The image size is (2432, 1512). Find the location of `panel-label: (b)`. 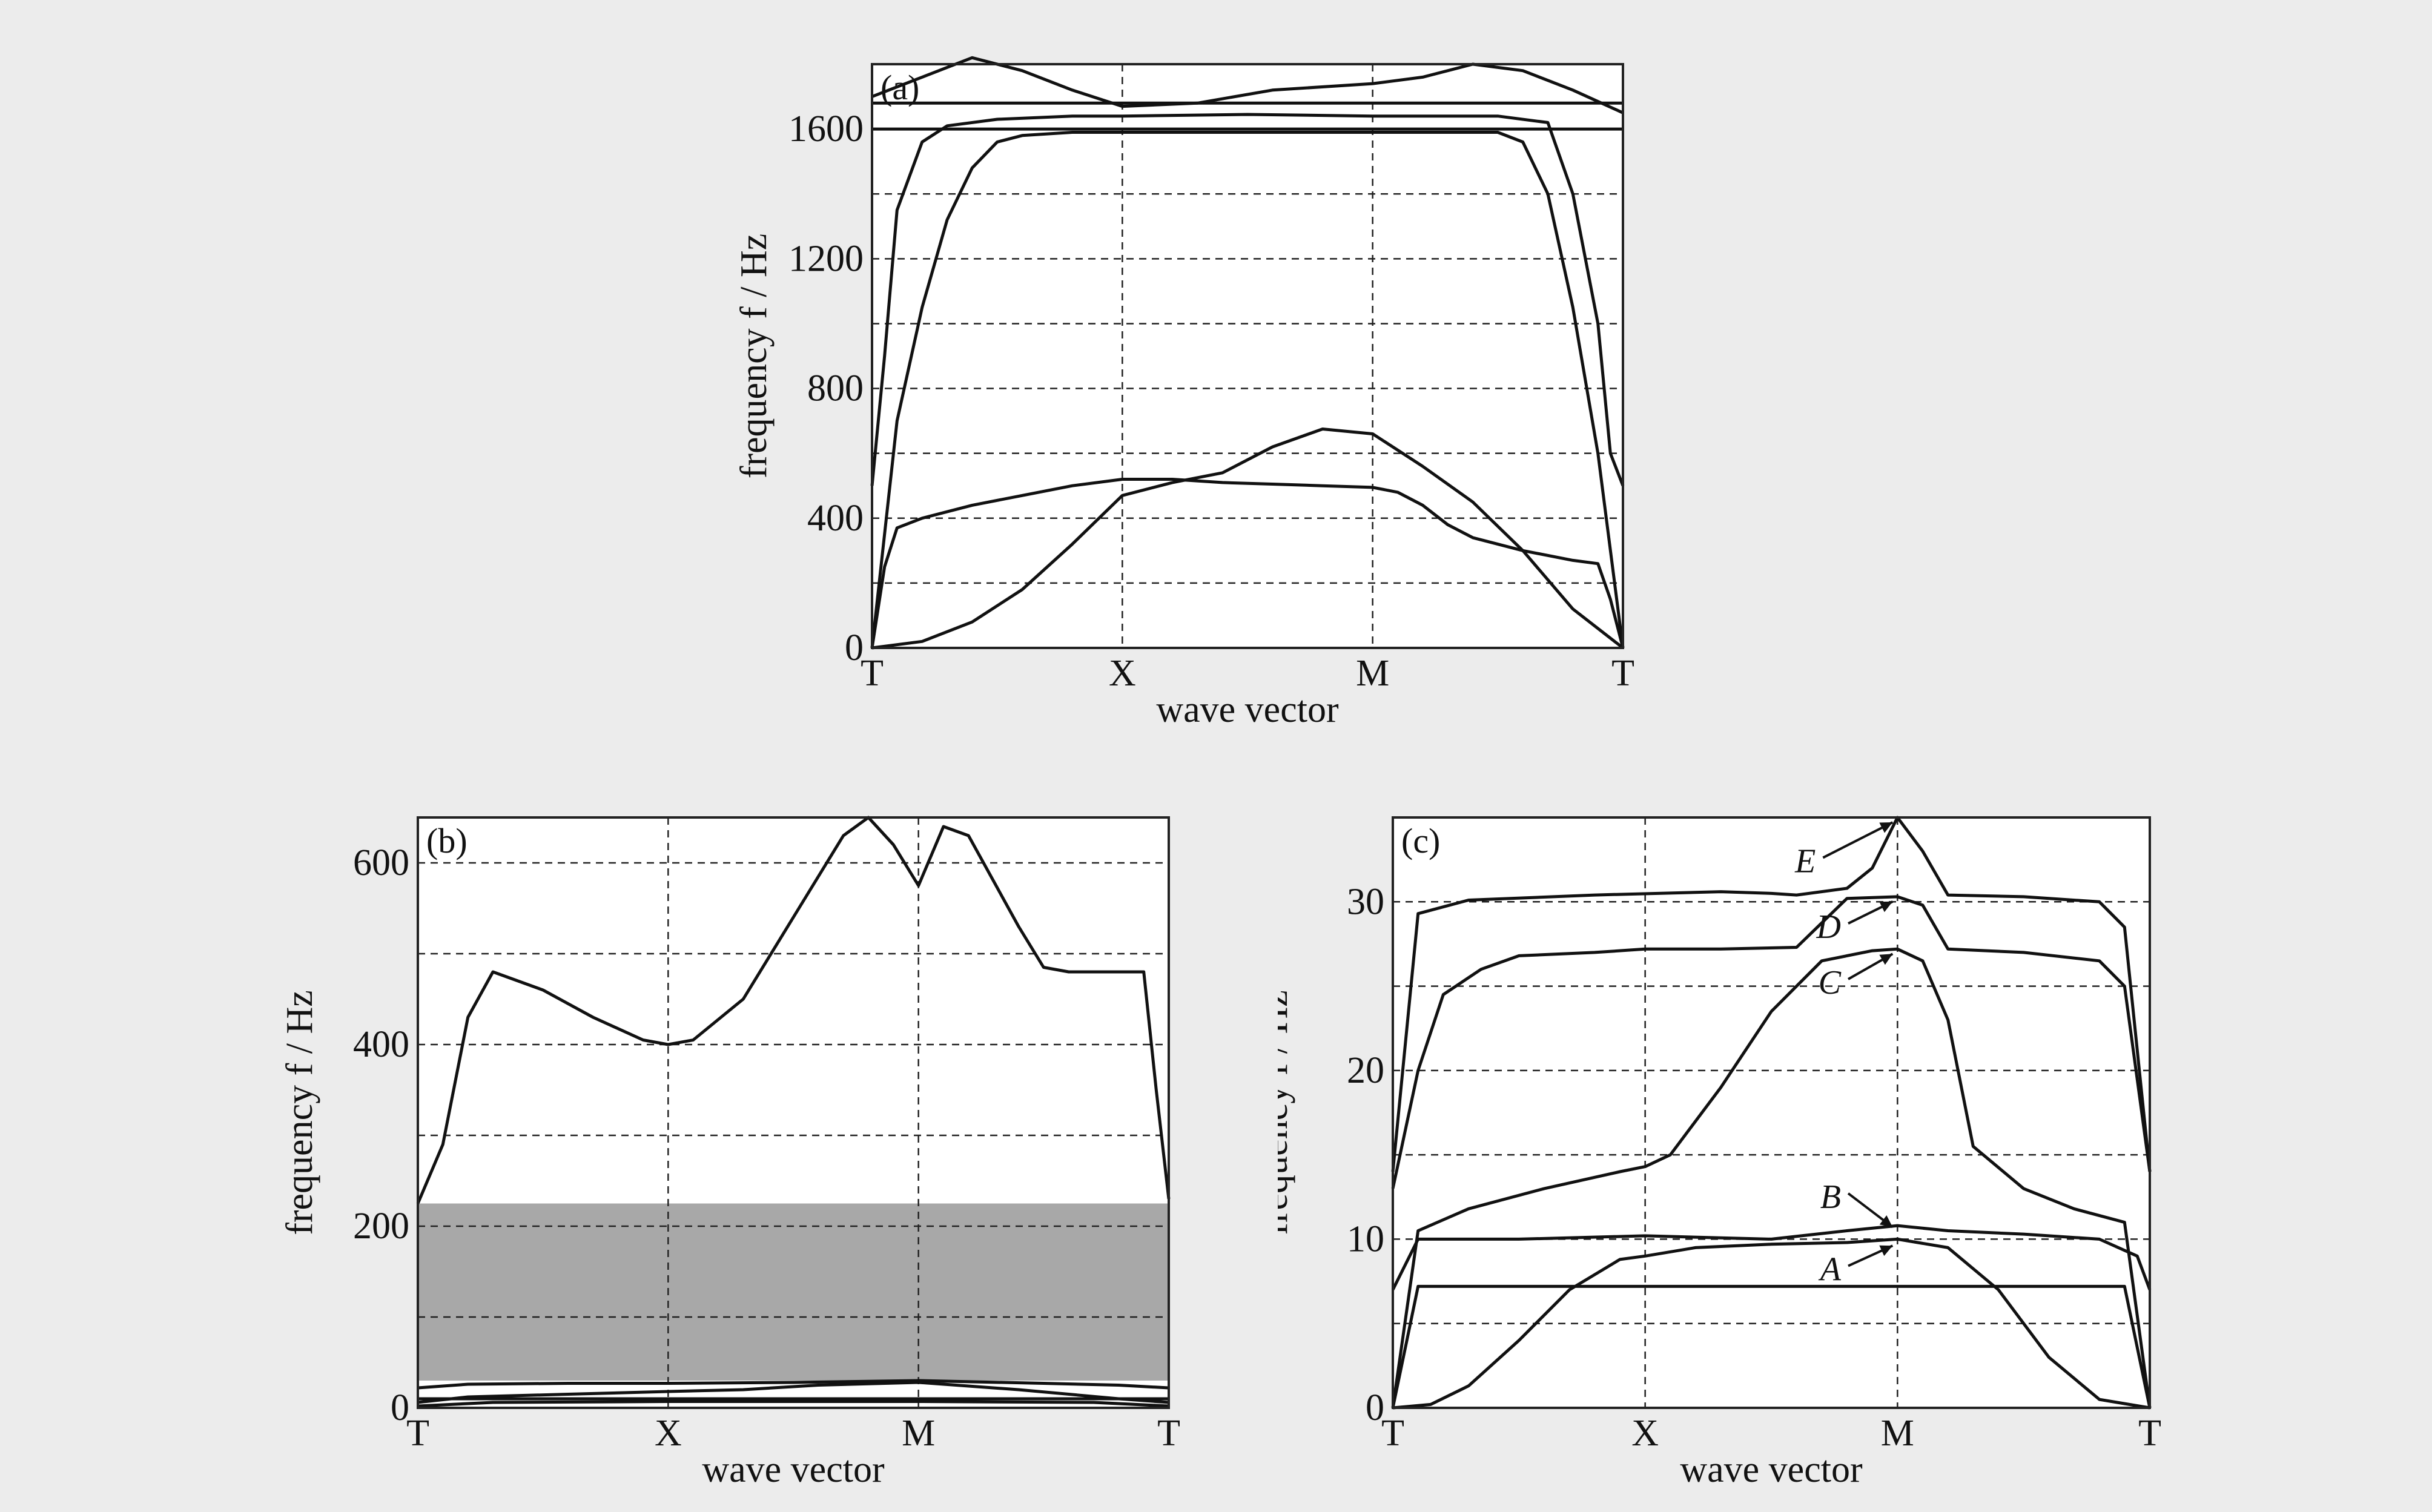

panel-label: (b) is located at coordinates (447, 840).